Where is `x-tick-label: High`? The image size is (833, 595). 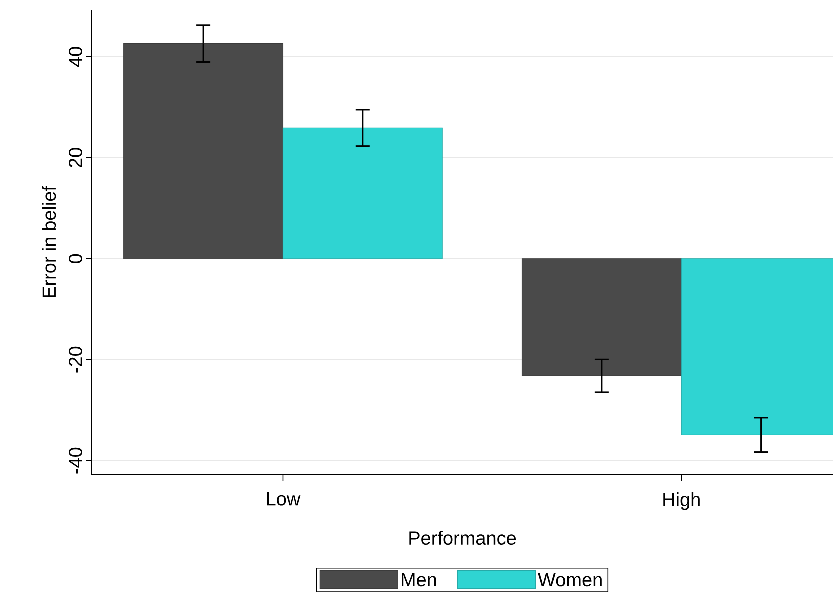 x-tick-label: High is located at coordinates (682, 501).